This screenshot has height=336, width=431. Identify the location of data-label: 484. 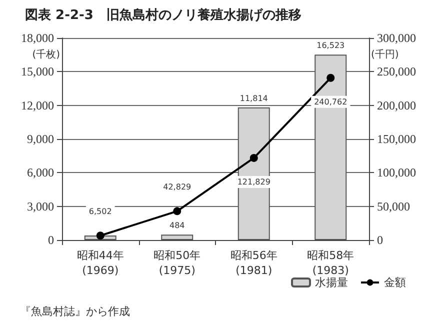
(177, 225).